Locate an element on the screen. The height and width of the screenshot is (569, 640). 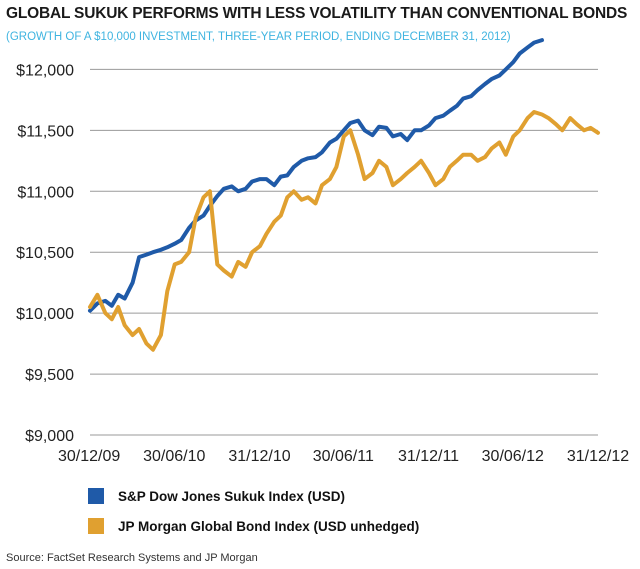
y-tick-label: $11,000 is located at coordinates (45, 192).